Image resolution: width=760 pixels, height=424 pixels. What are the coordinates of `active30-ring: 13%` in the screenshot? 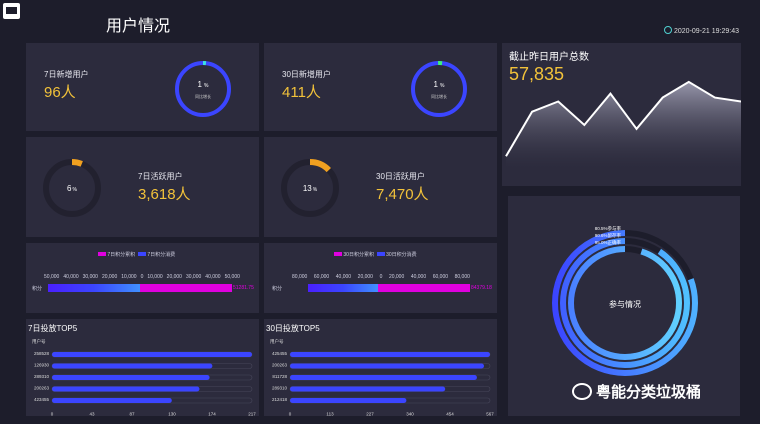 It's located at (310, 188).